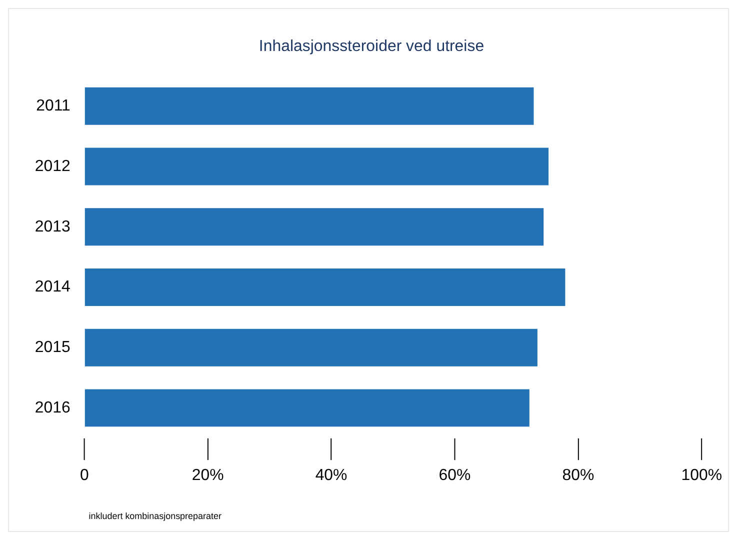 The height and width of the screenshot is (540, 737). I want to click on y-tick-label: 2015, so click(52, 347).